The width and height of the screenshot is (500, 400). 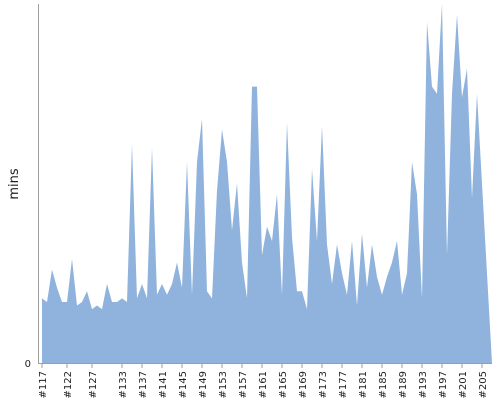 What do you see at coordinates (263, 384) in the screenshot?
I see `x-tick-label: #161` at bounding box center [263, 384].